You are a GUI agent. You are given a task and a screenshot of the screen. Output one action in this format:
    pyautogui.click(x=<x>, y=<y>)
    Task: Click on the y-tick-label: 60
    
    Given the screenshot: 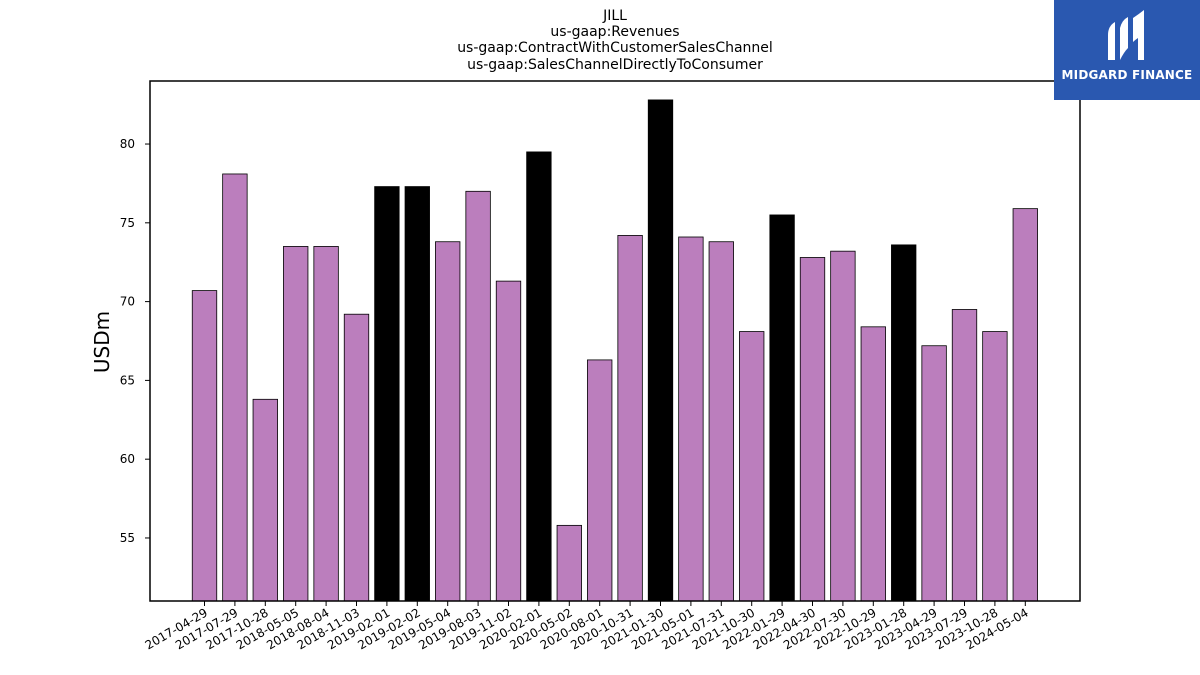 What is the action you would take?
    pyautogui.click(x=127, y=459)
    